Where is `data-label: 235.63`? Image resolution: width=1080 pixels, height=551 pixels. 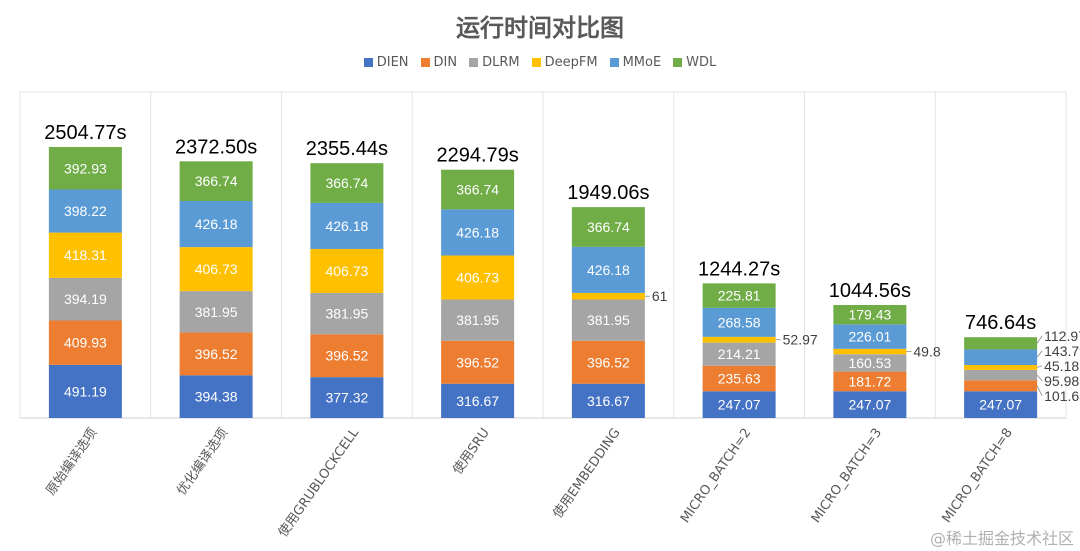
data-label: 235.63 is located at coordinates (739, 379).